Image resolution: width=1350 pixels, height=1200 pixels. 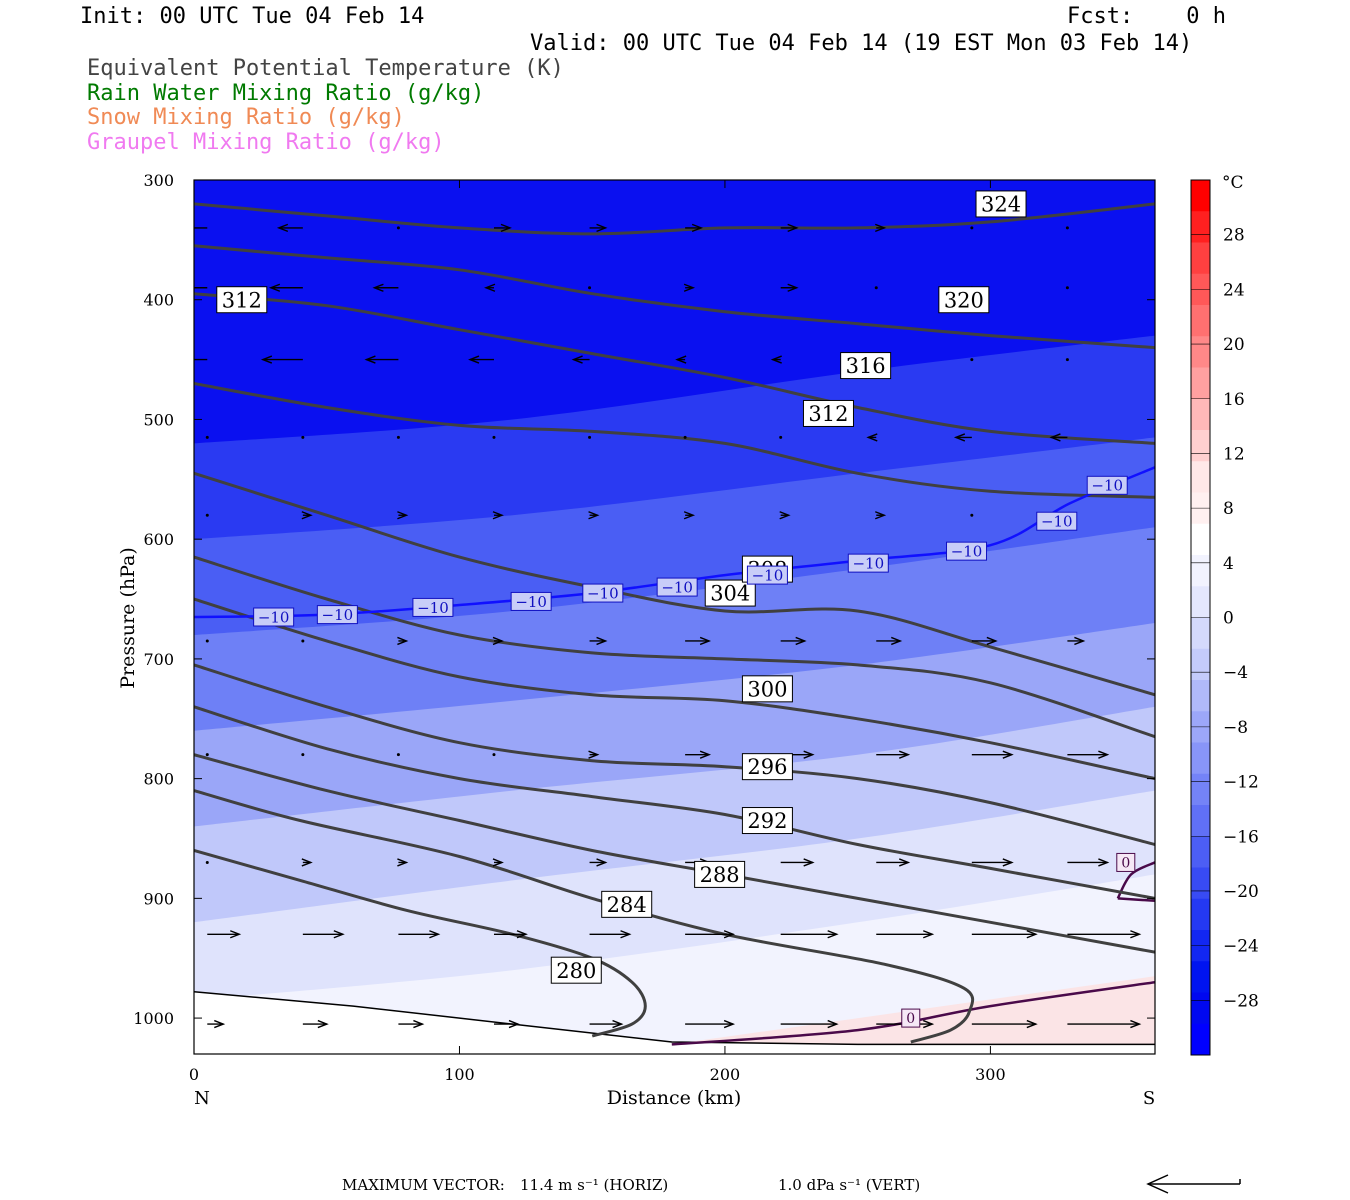 I want to click on init-time: Init: 00 UTC Tue 04 Feb 14, so click(x=252, y=16).